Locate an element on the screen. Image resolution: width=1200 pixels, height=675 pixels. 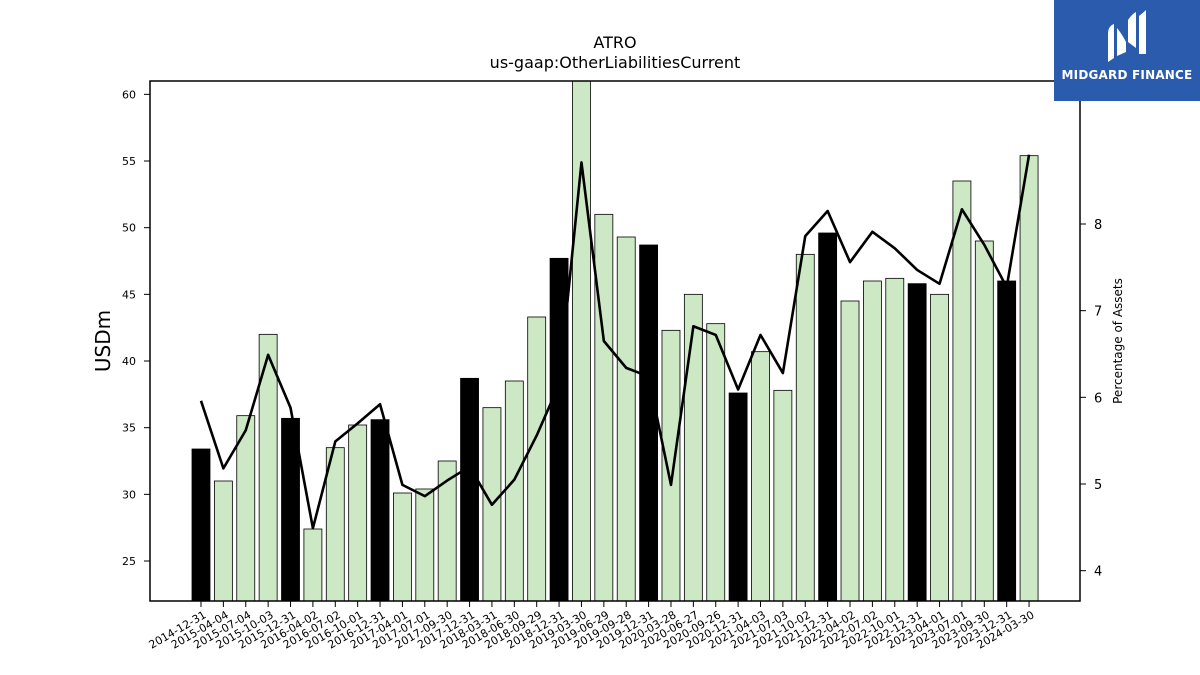
y-tick-label: 30 is located at coordinates (129, 494).